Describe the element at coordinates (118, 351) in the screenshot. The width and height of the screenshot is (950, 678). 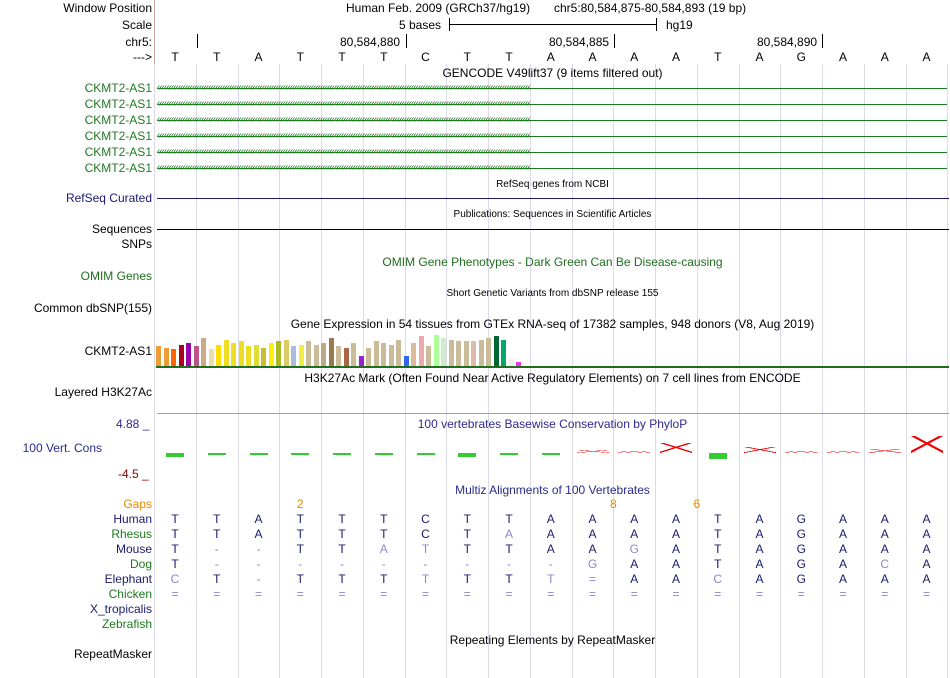
I see `gtex-gene-label: CKMT2-AS1` at that location.